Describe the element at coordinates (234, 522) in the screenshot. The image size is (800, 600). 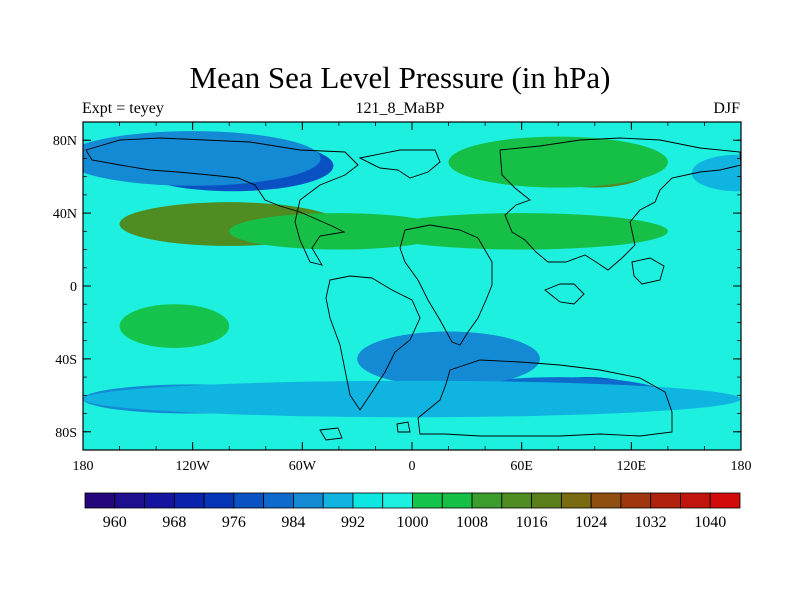
I see `colorbar-label-2: 976` at that location.